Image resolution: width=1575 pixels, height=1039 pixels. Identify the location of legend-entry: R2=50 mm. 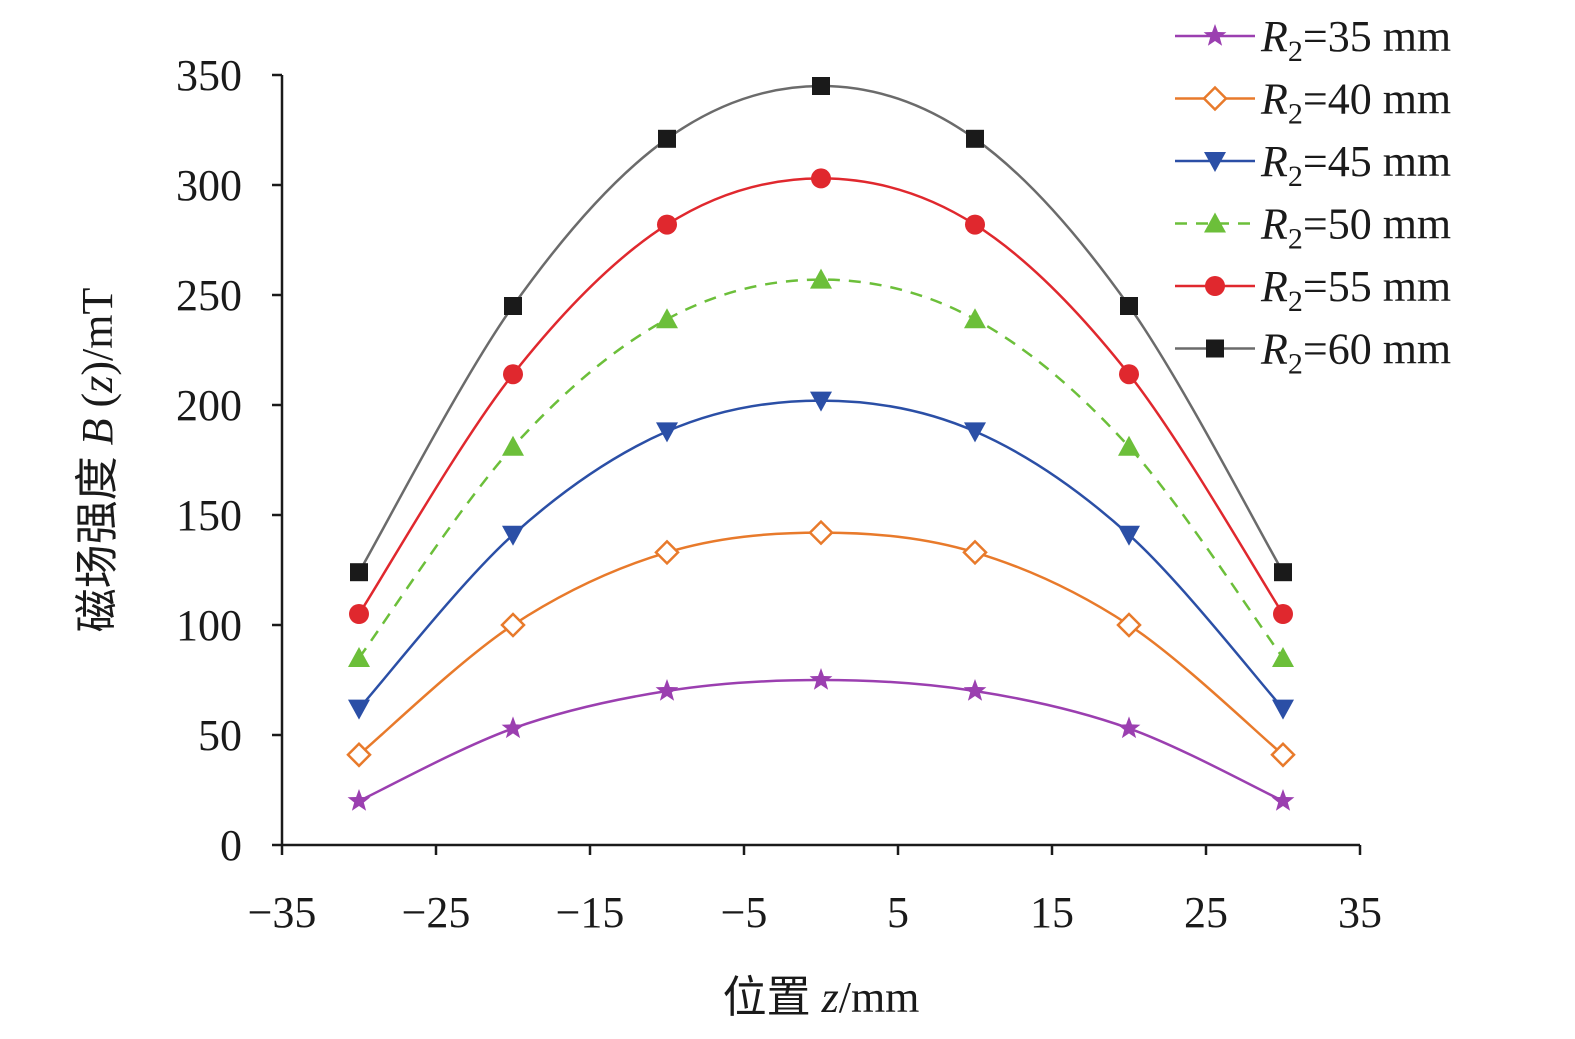
(1313, 228).